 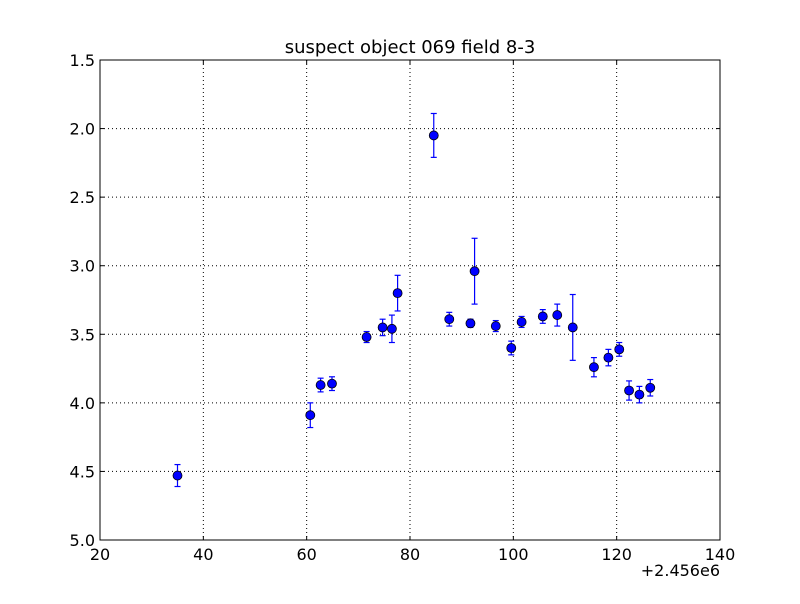 I want to click on x-tick-label: 80, so click(x=410, y=554).